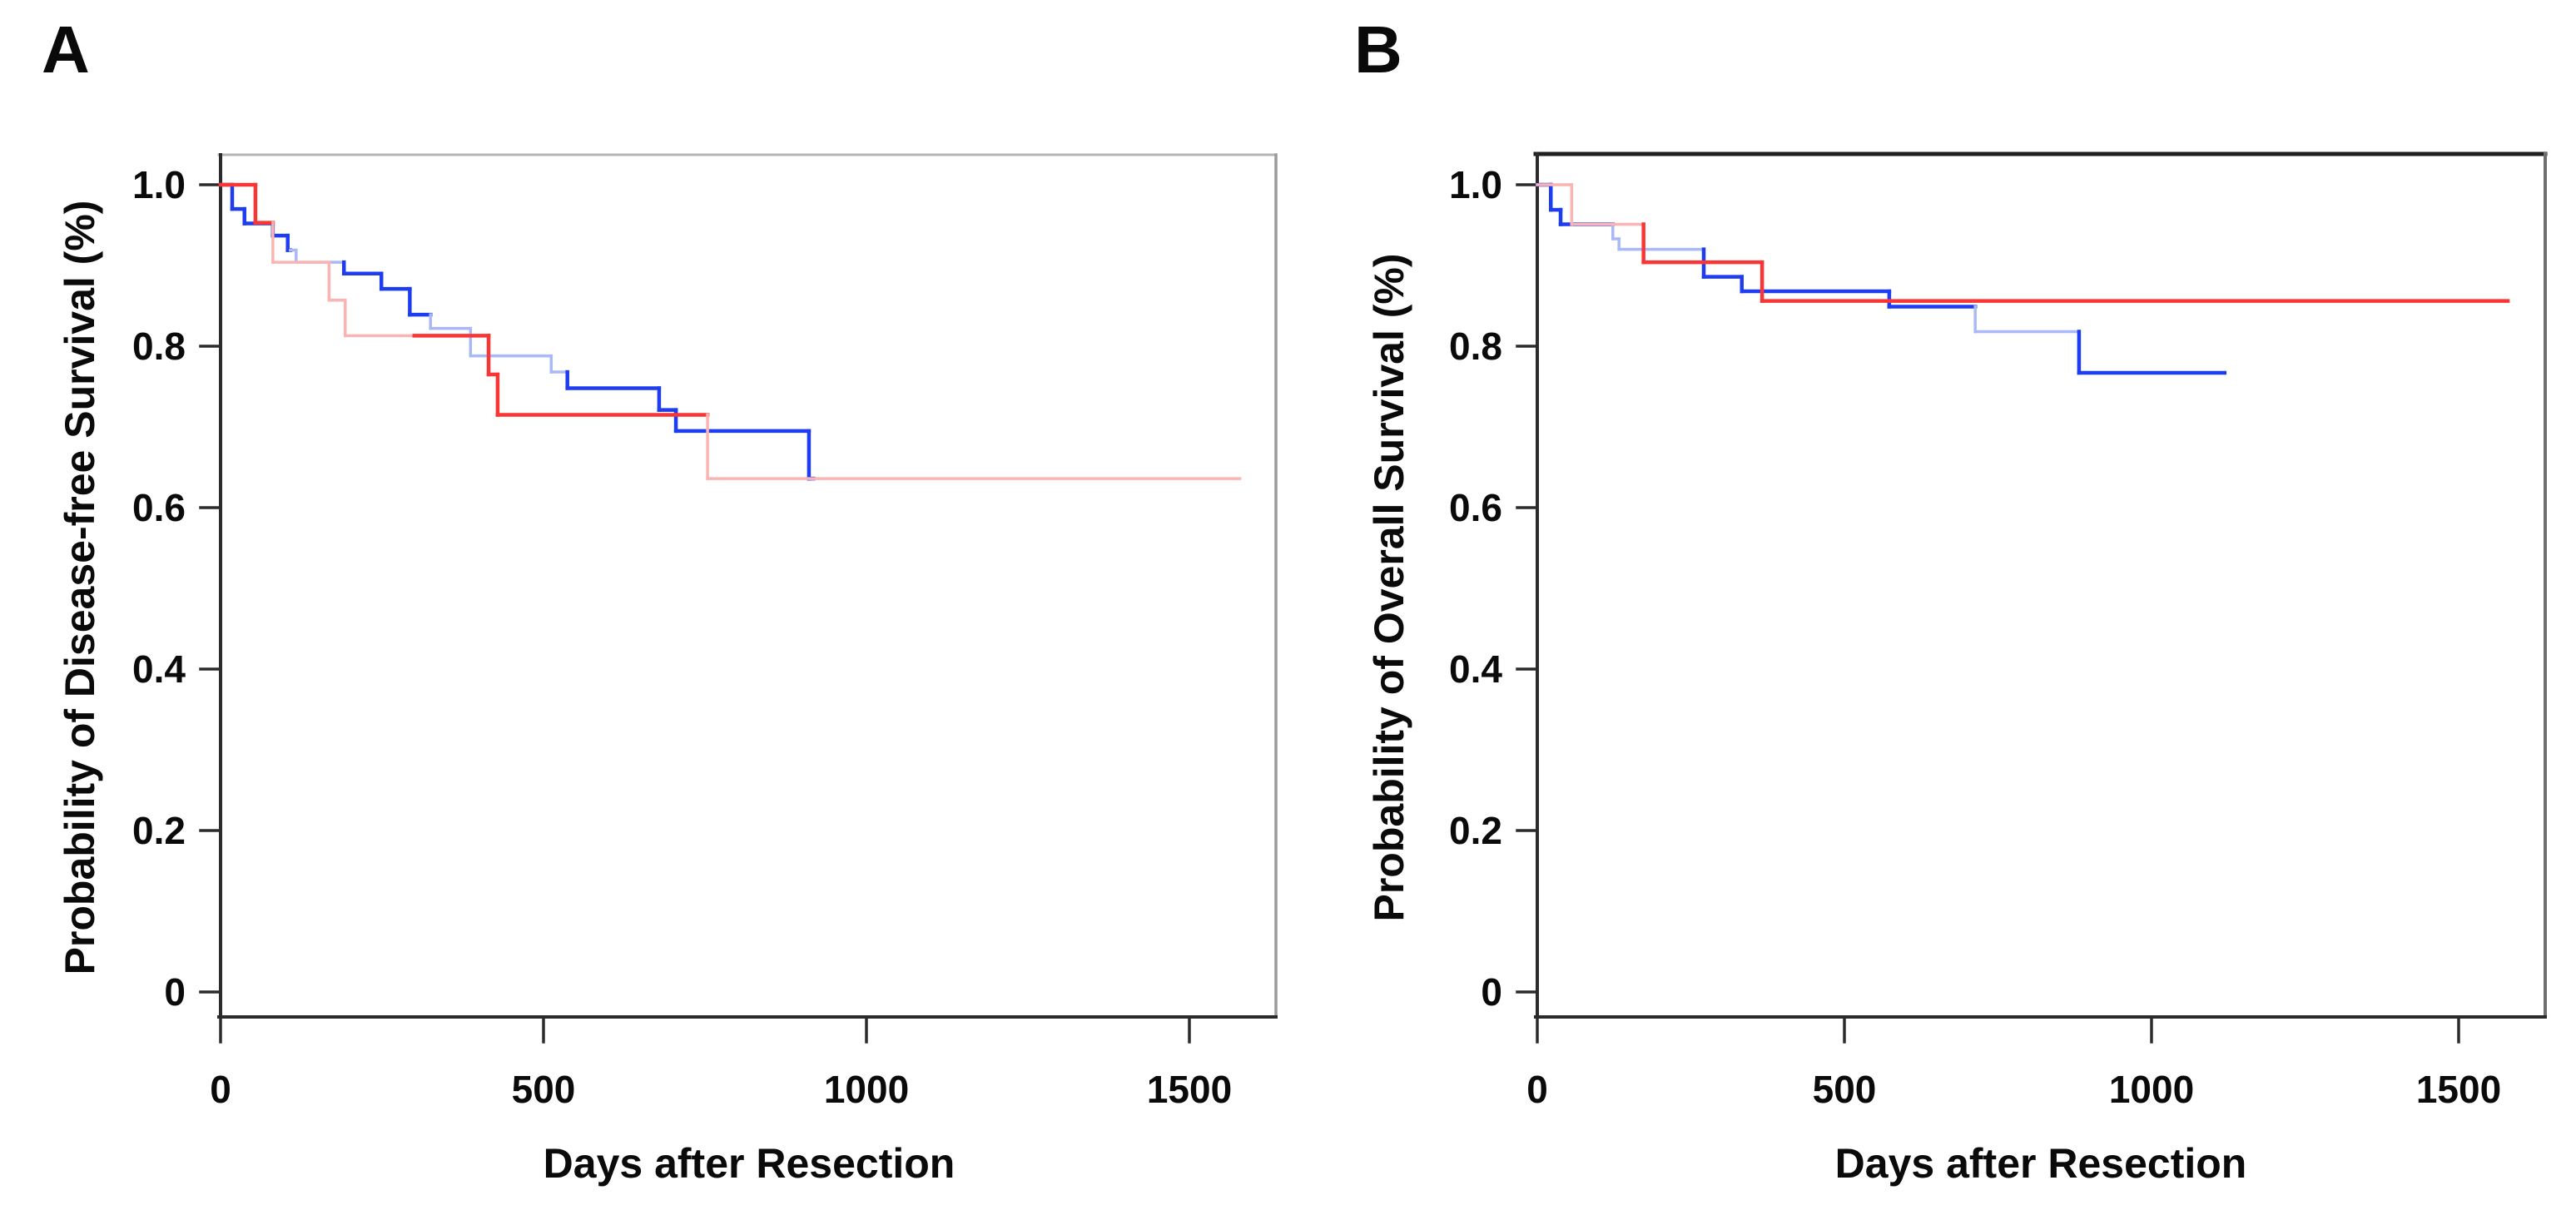 This screenshot has height=1215, width=2576. I want to click on series-blue-group-dfs, so click(517, 332).